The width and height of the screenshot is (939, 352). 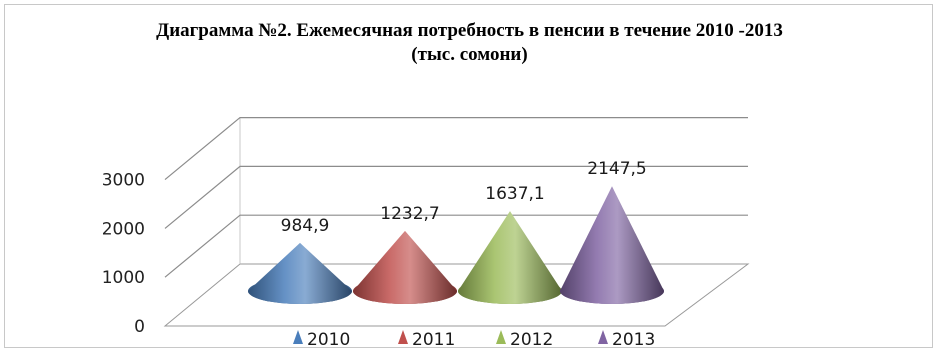 What do you see at coordinates (300, 273) in the screenshot?
I see `cone-2010` at bounding box center [300, 273].